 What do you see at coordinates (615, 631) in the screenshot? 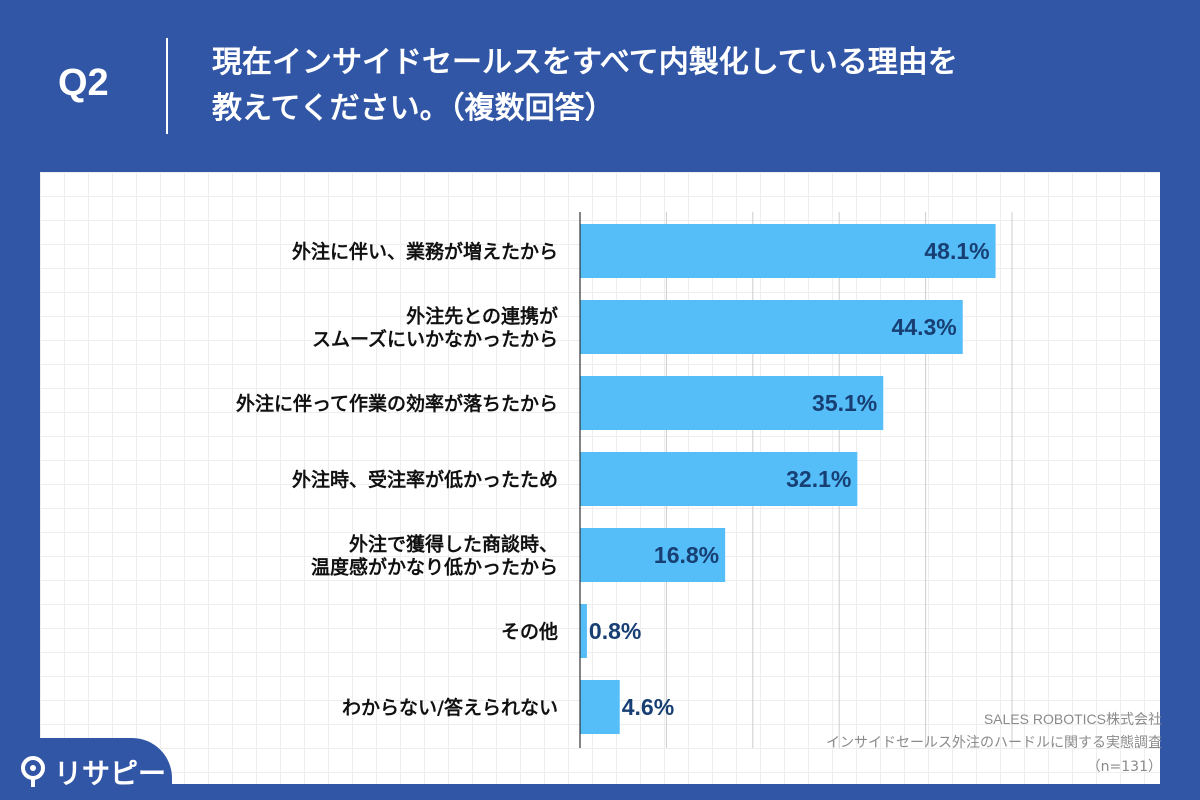
I see `value-label: 0.8%` at bounding box center [615, 631].